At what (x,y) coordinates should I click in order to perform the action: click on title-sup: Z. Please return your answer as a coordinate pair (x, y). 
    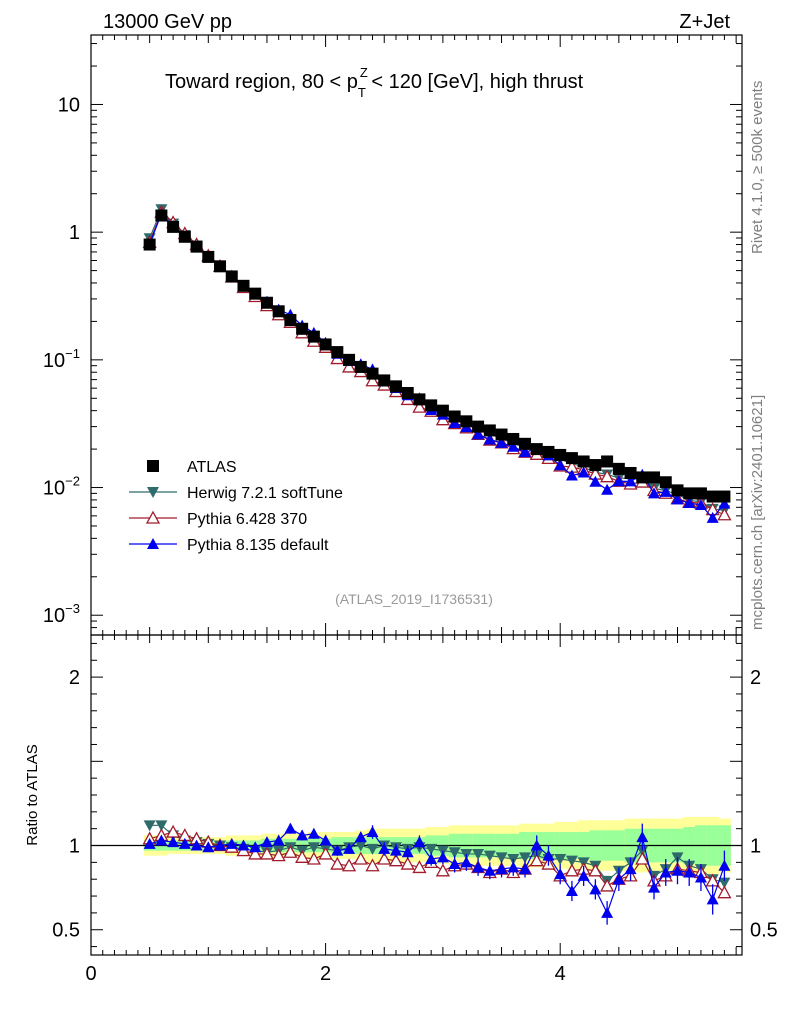
    Looking at the image, I should click on (364, 72).